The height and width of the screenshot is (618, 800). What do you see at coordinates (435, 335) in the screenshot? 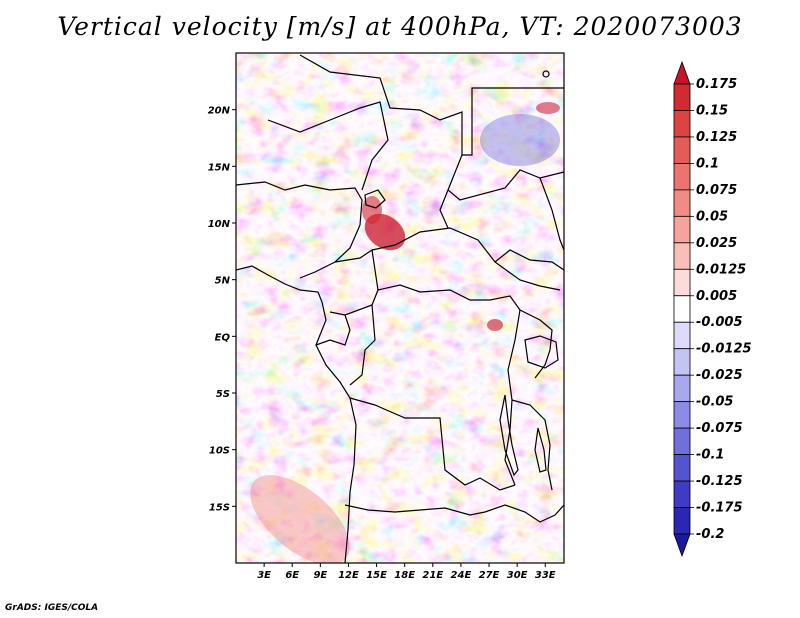
I see `border-congo-drc` at bounding box center [435, 335].